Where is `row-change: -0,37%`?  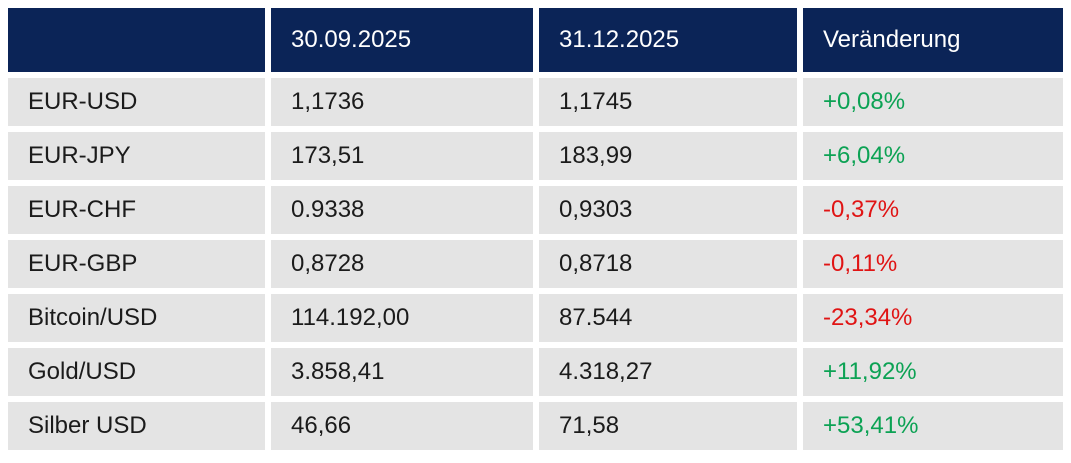 row-change: -0,37% is located at coordinates (933, 210).